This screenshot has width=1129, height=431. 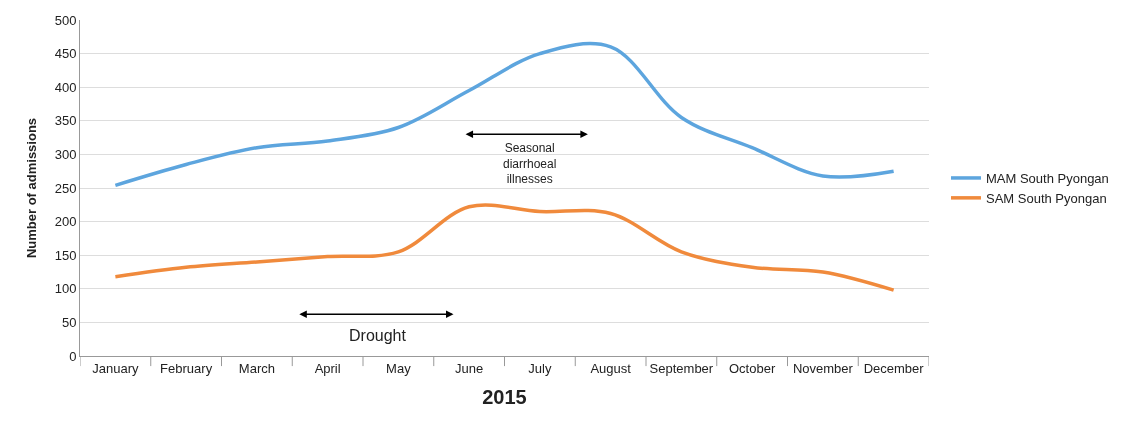 What do you see at coordinates (186, 368) in the screenshot?
I see `x-tick-label: February` at bounding box center [186, 368].